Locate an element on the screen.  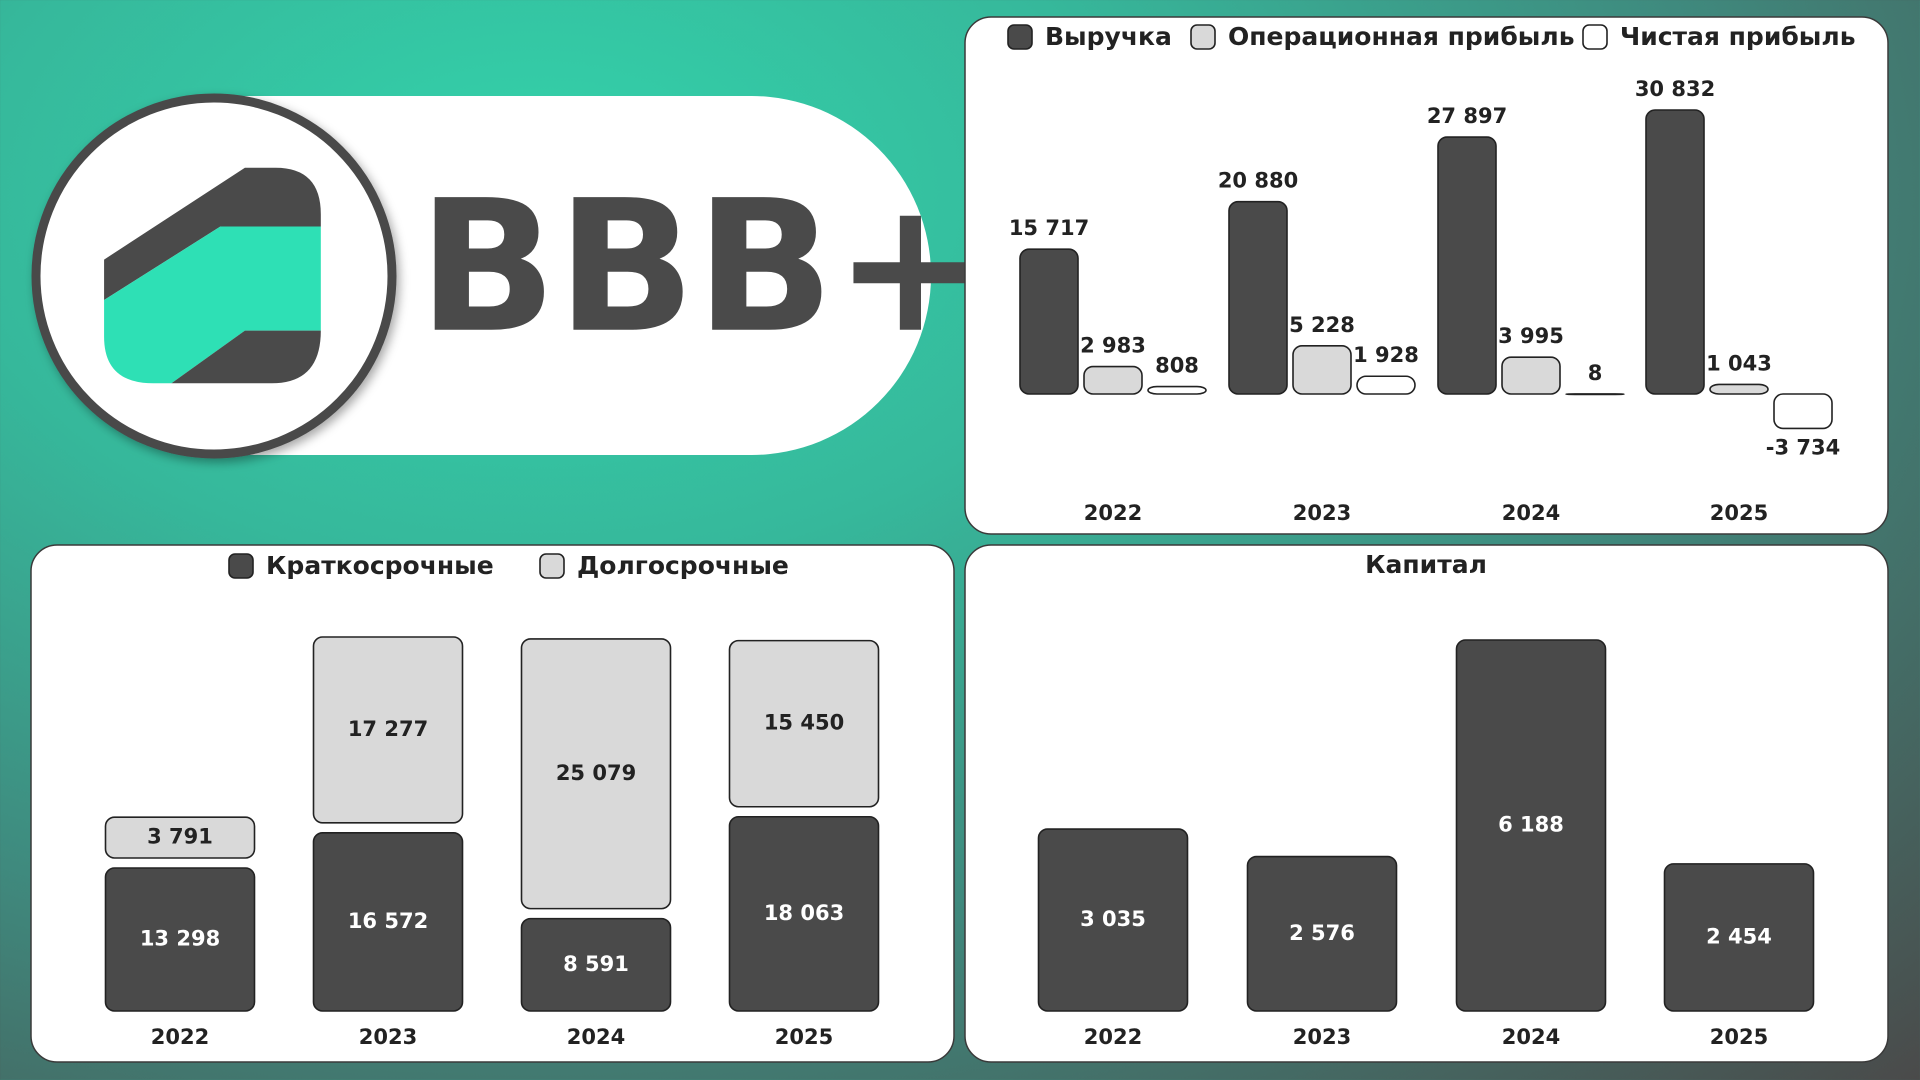
value-label: -3 734 is located at coordinates (1803, 447).